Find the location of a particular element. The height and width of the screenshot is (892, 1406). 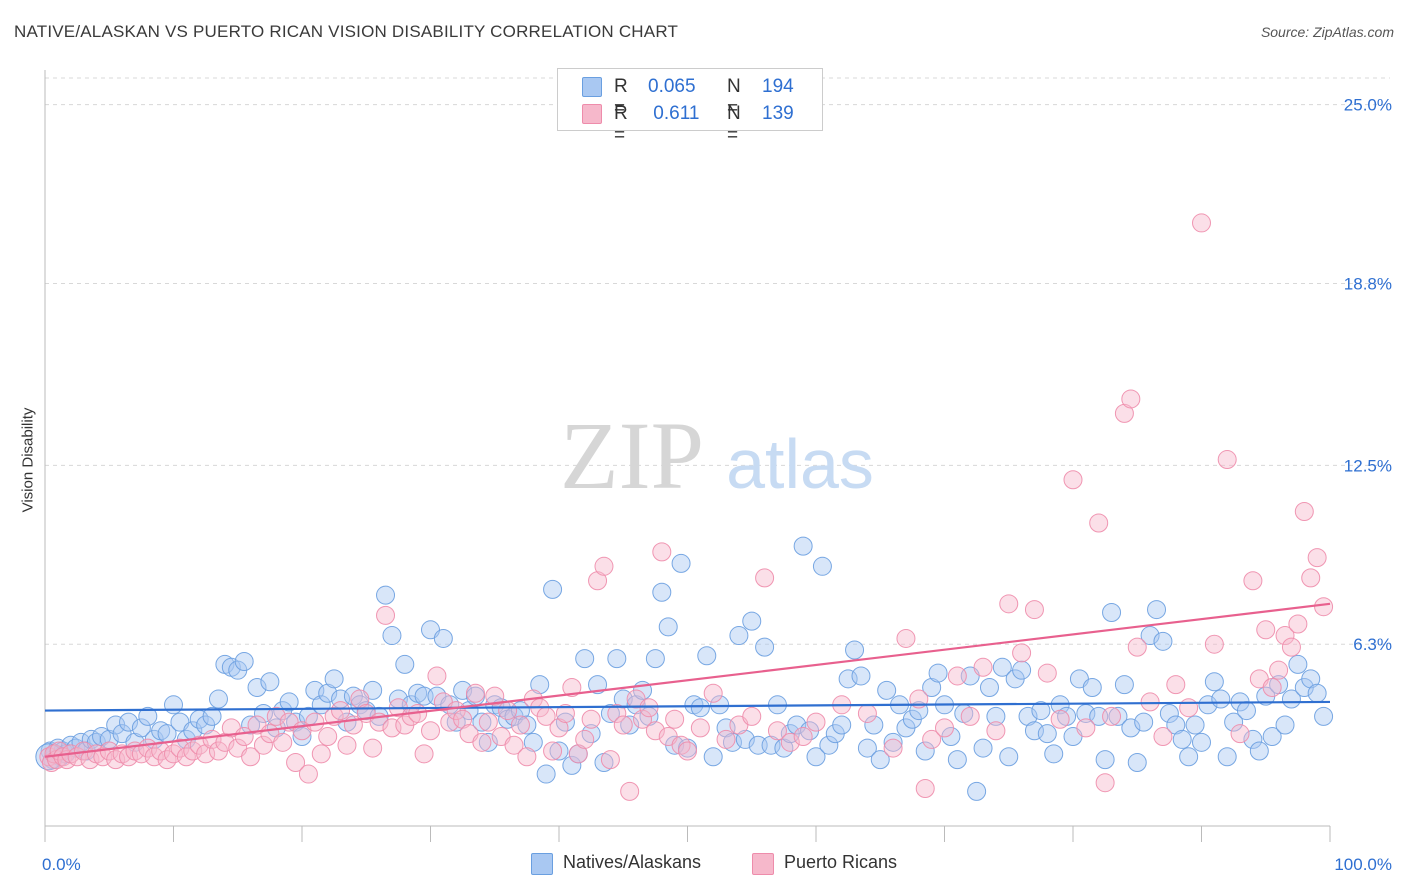

y-tick-label: 6.3% is located at coordinates (1372, 644).